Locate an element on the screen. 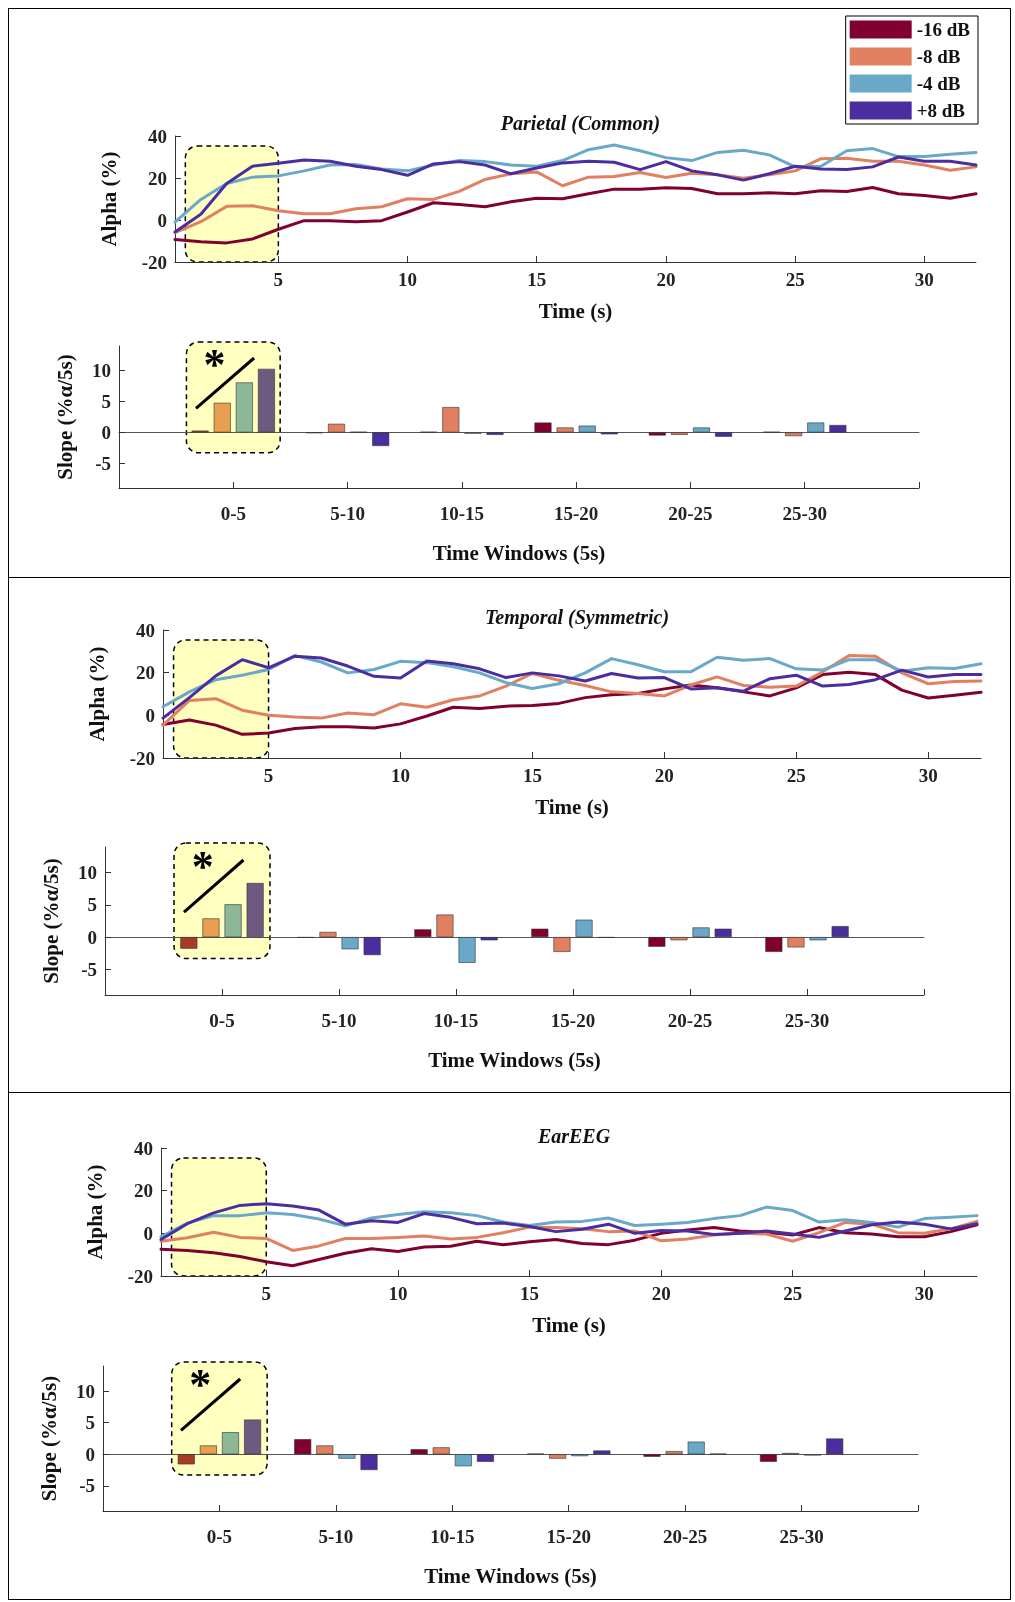  chart-title: Temporal (Symmetric) is located at coordinates (577, 617).